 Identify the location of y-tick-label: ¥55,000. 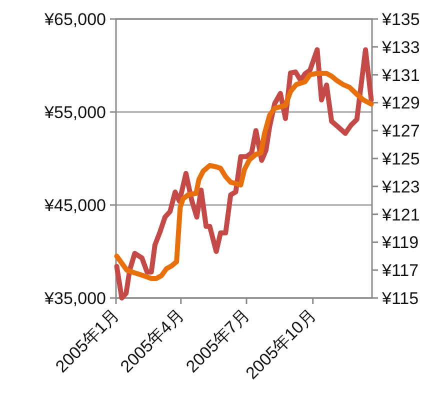
(75, 112).